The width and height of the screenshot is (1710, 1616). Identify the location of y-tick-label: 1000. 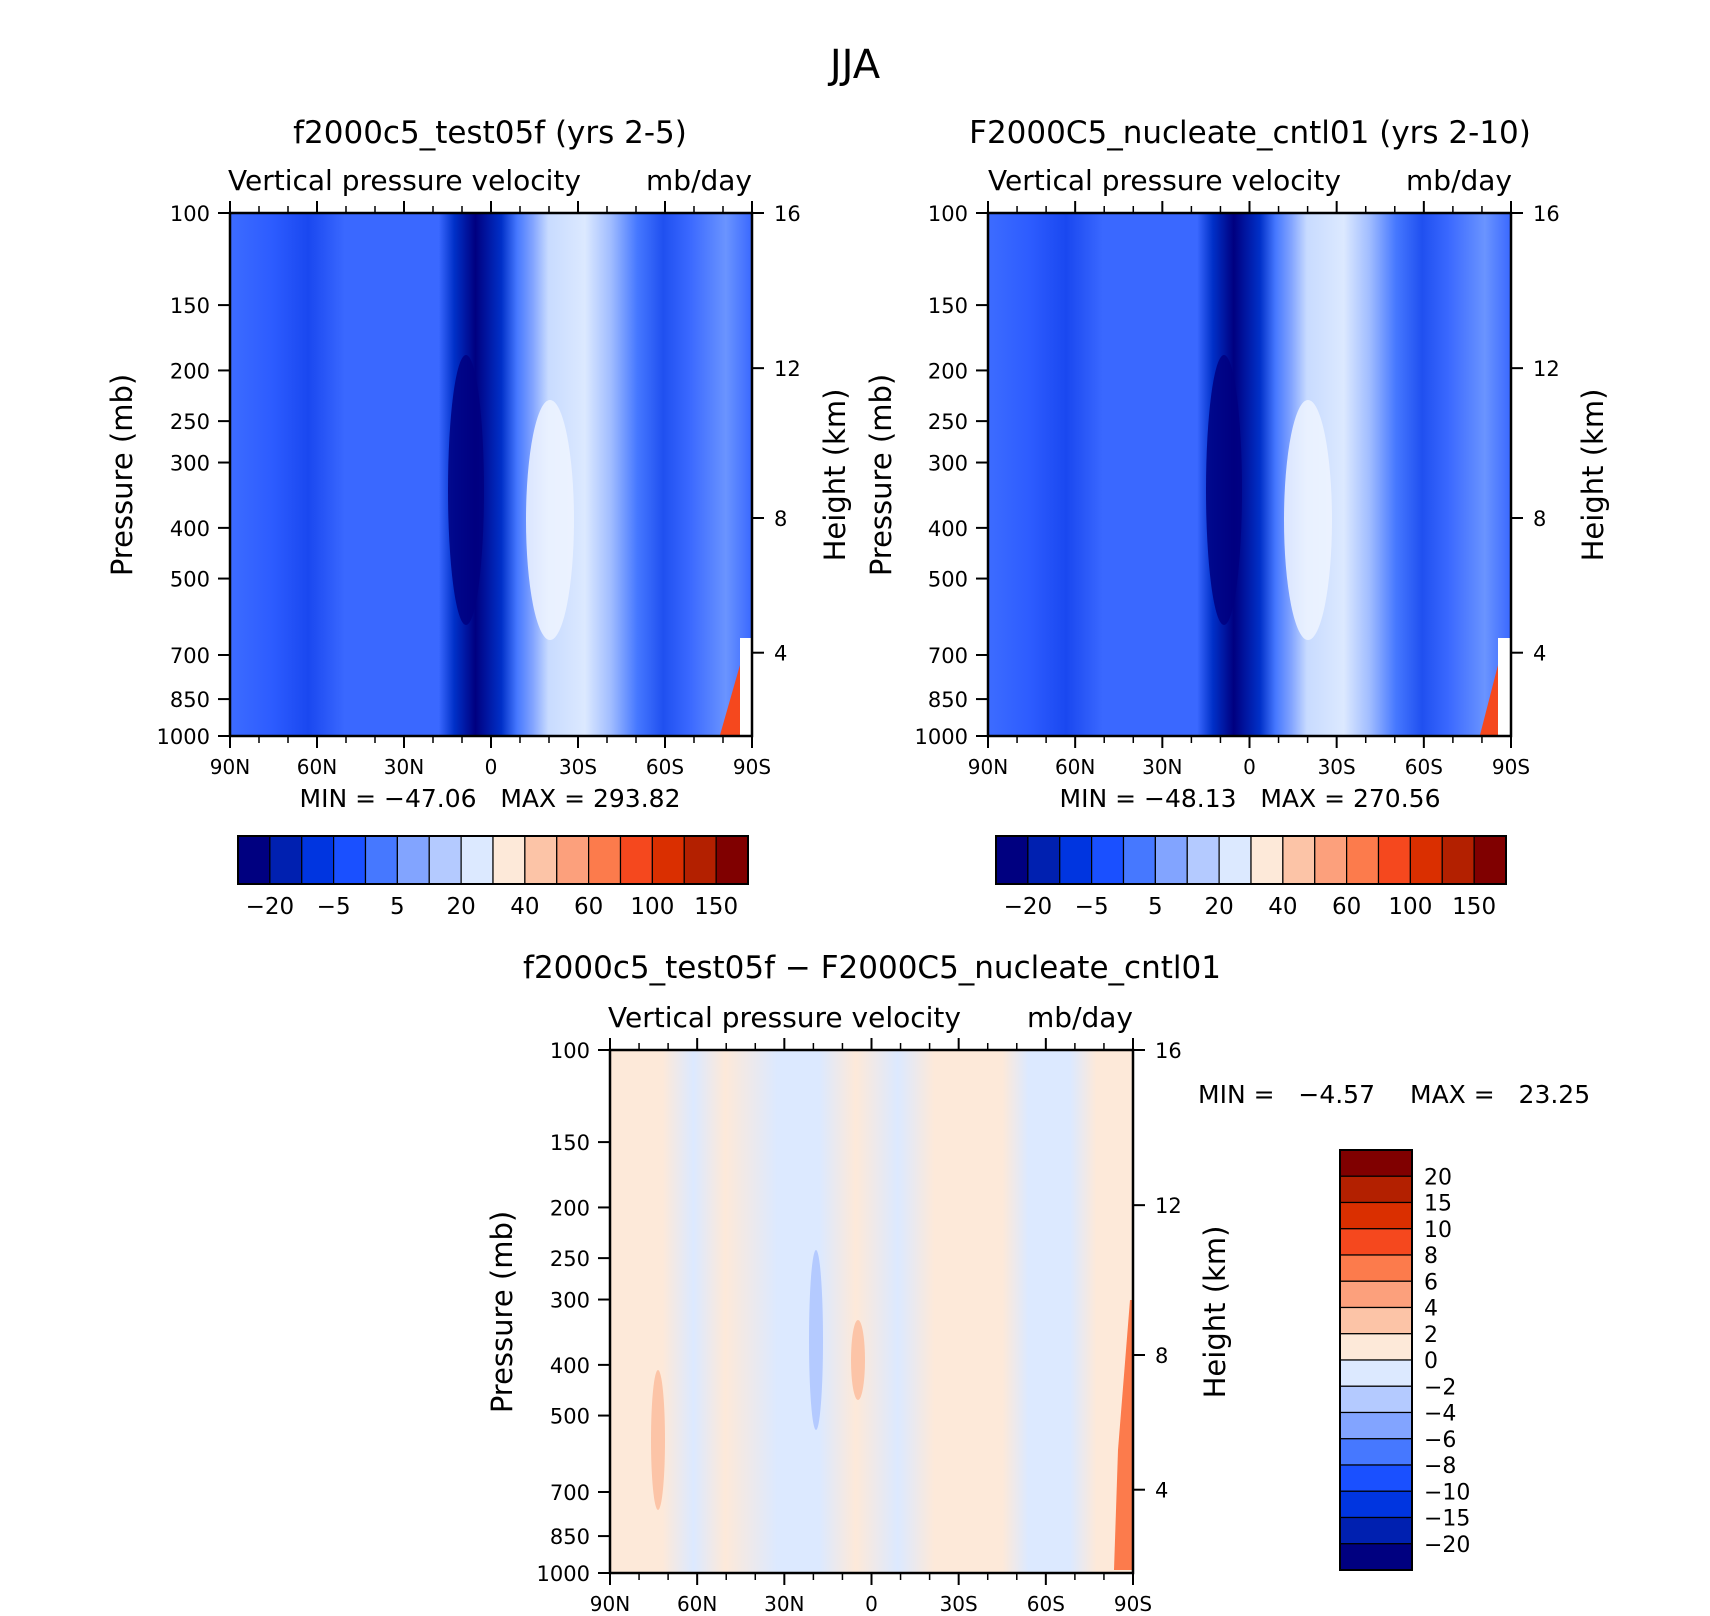
(941, 737).